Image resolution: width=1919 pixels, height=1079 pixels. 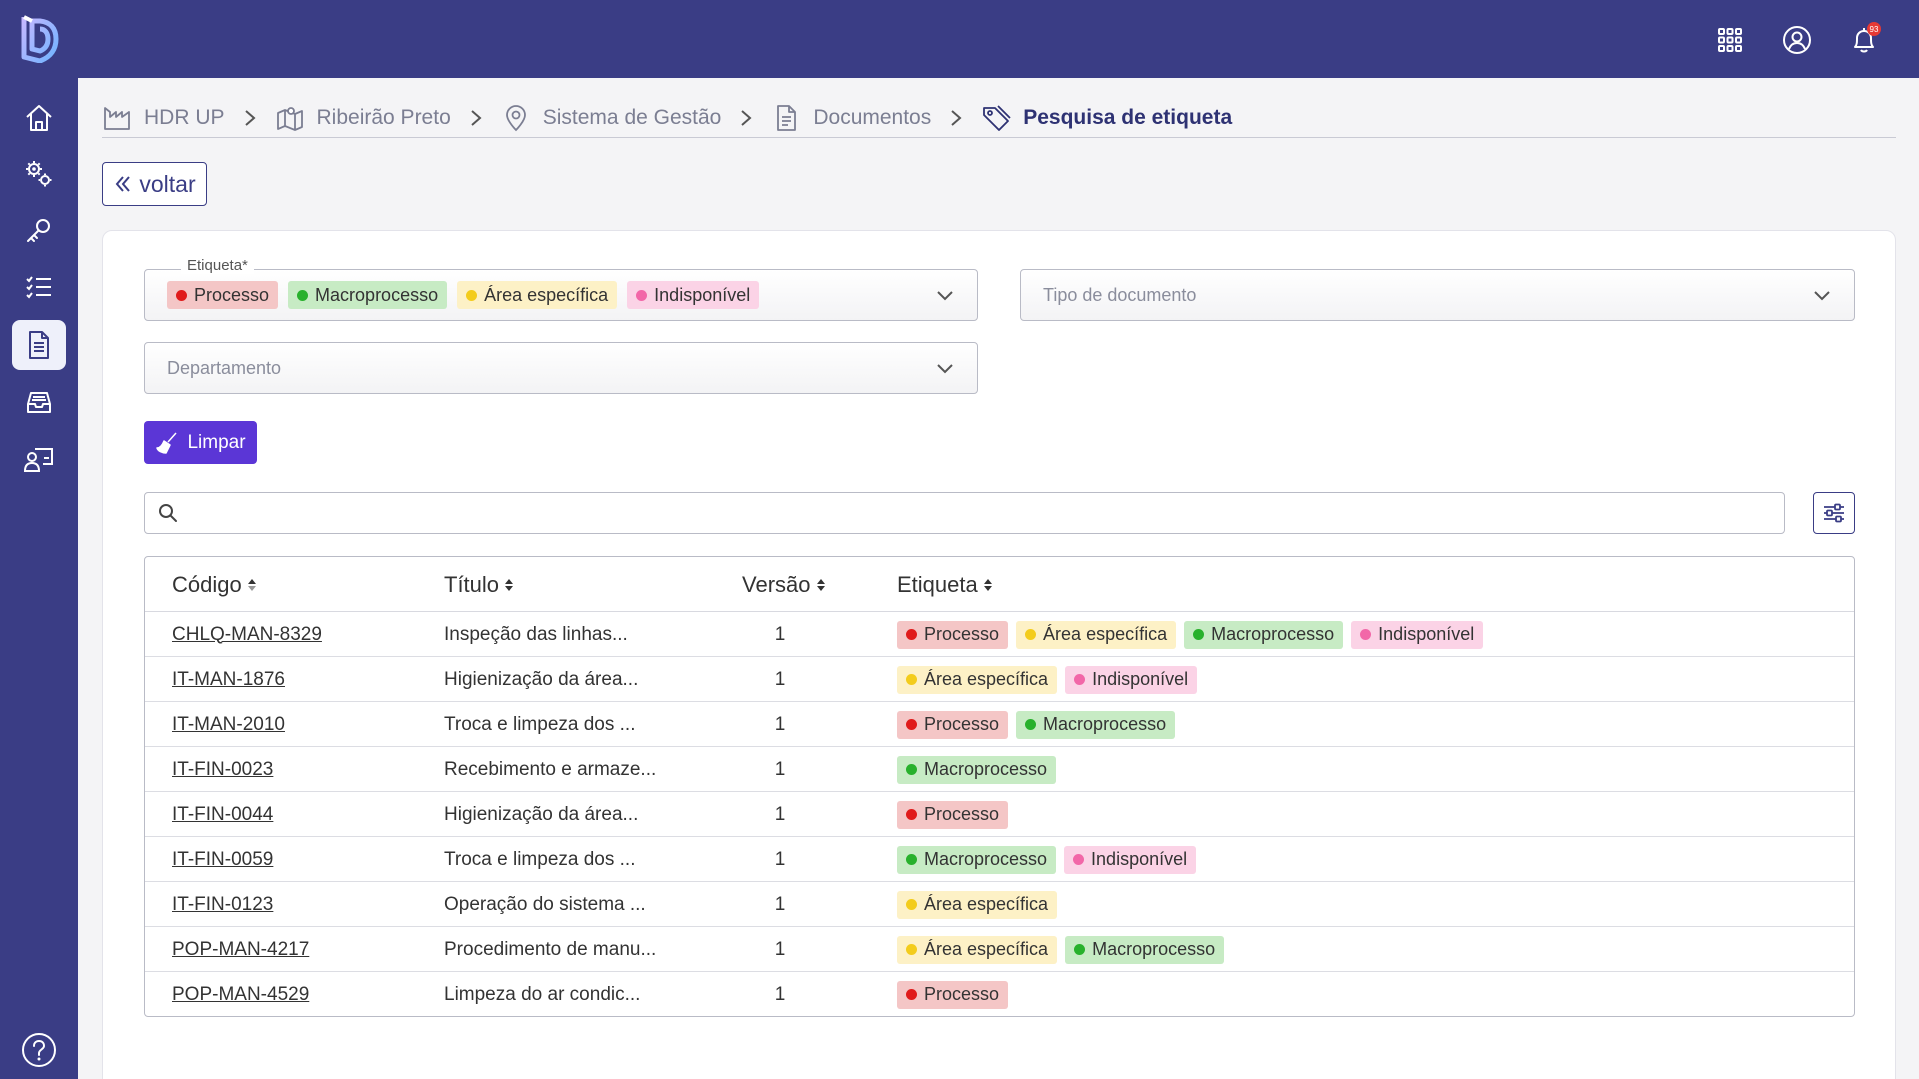 I want to click on column-header-label: Código, so click(x=207, y=584).